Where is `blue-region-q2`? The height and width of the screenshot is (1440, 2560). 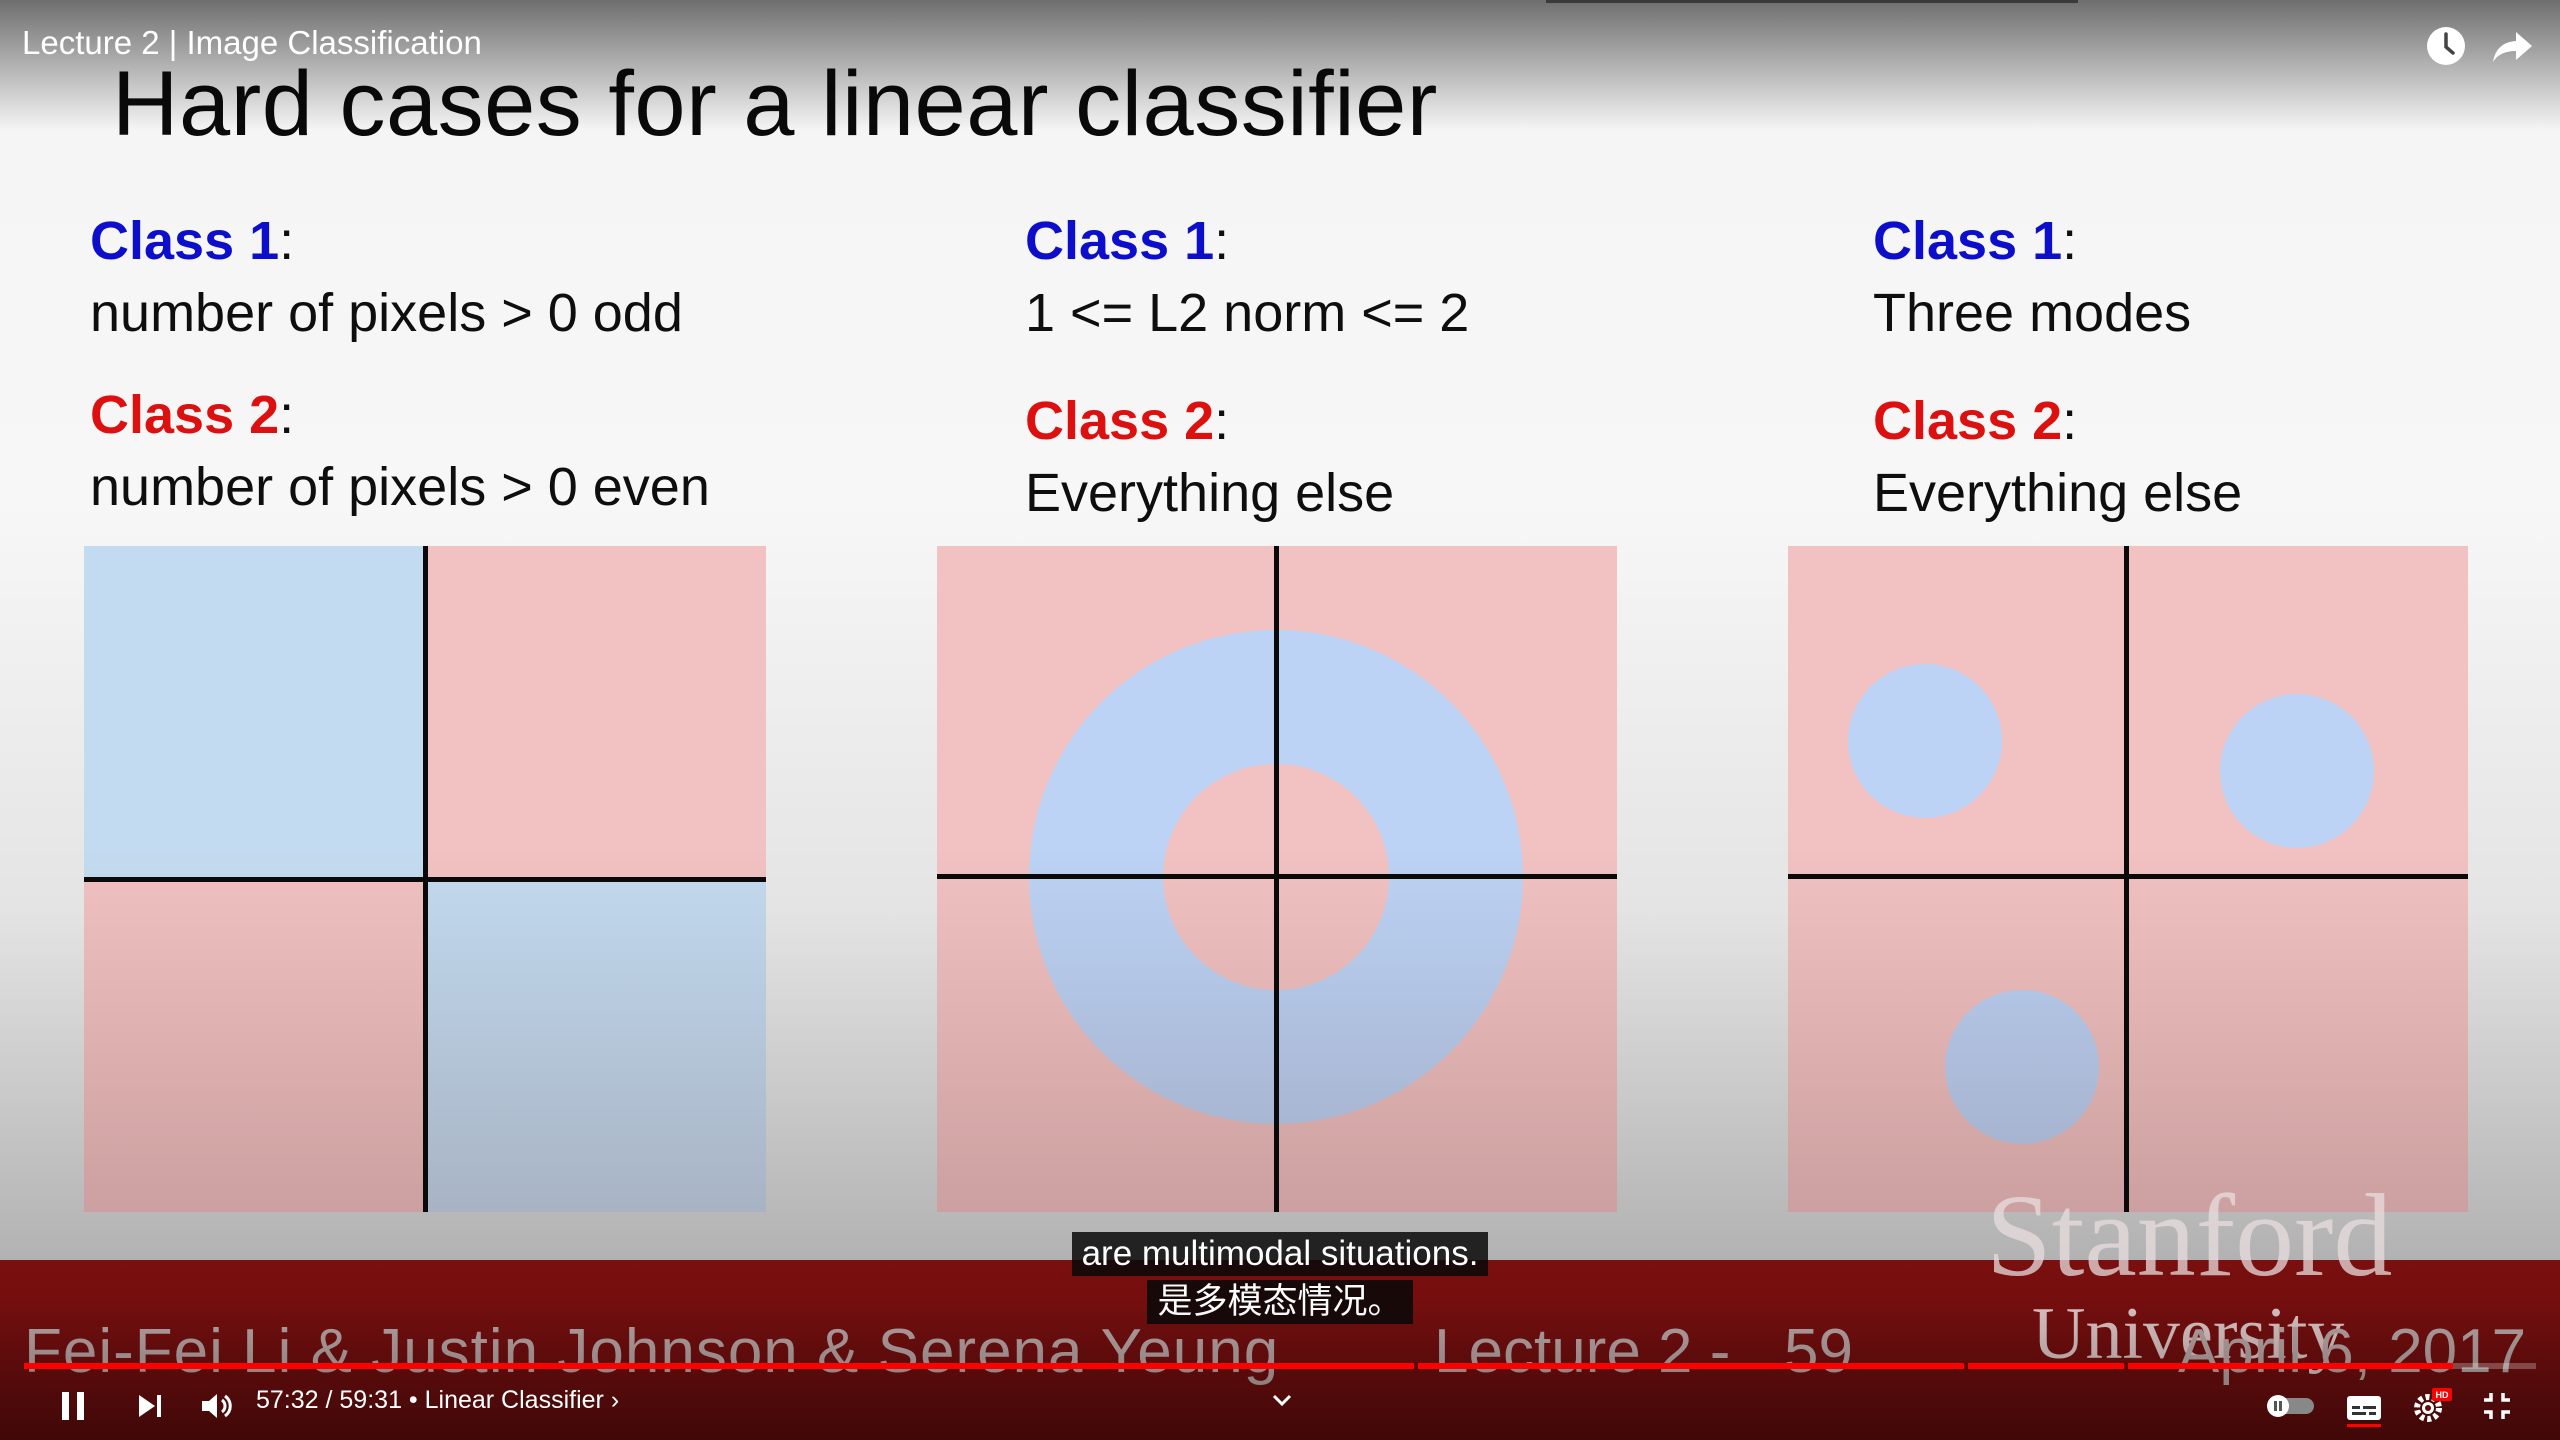 blue-region-q2 is located at coordinates (254, 712).